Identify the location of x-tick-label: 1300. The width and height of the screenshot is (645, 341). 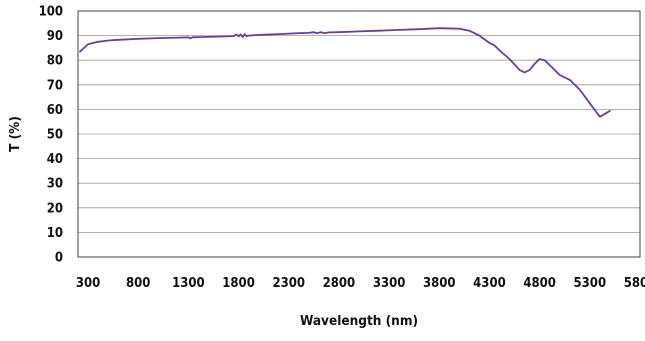
(188, 283).